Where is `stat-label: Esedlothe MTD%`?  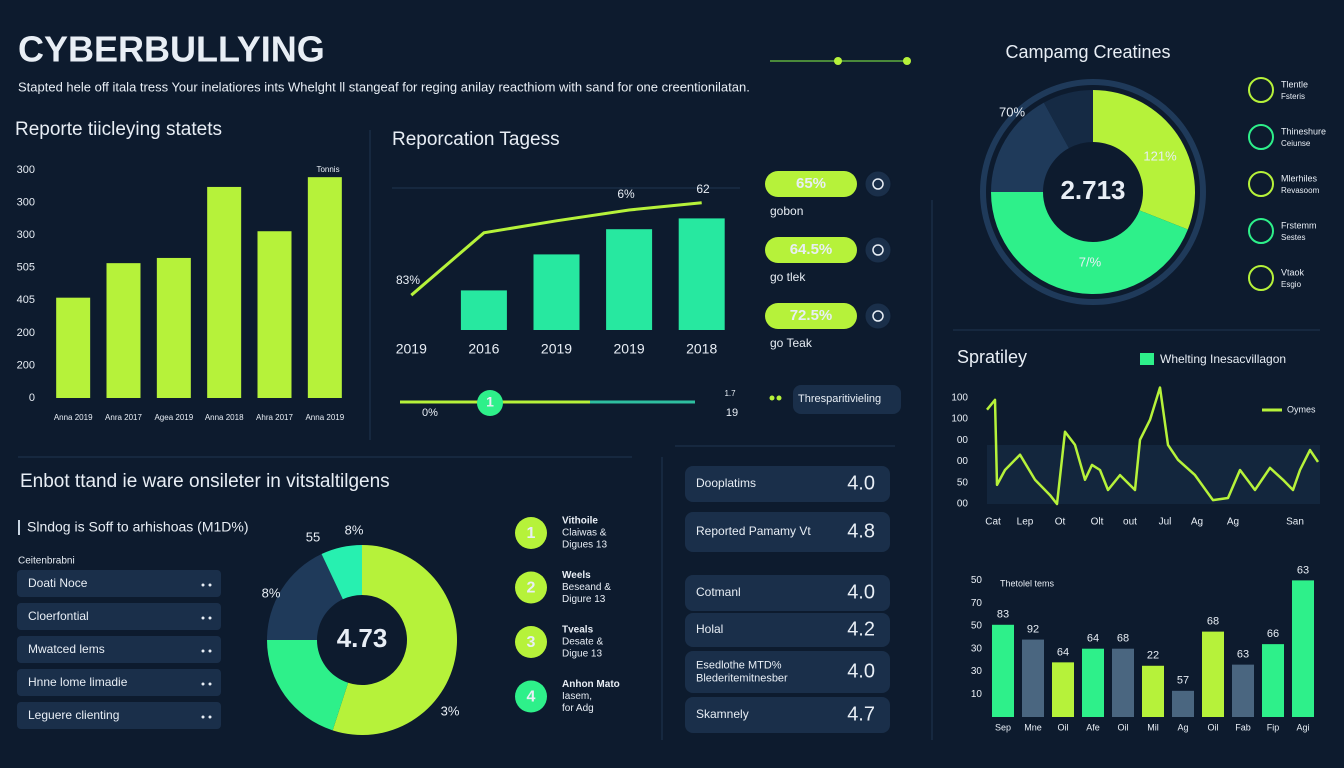
stat-label: Esedlothe MTD% is located at coordinates (739, 665).